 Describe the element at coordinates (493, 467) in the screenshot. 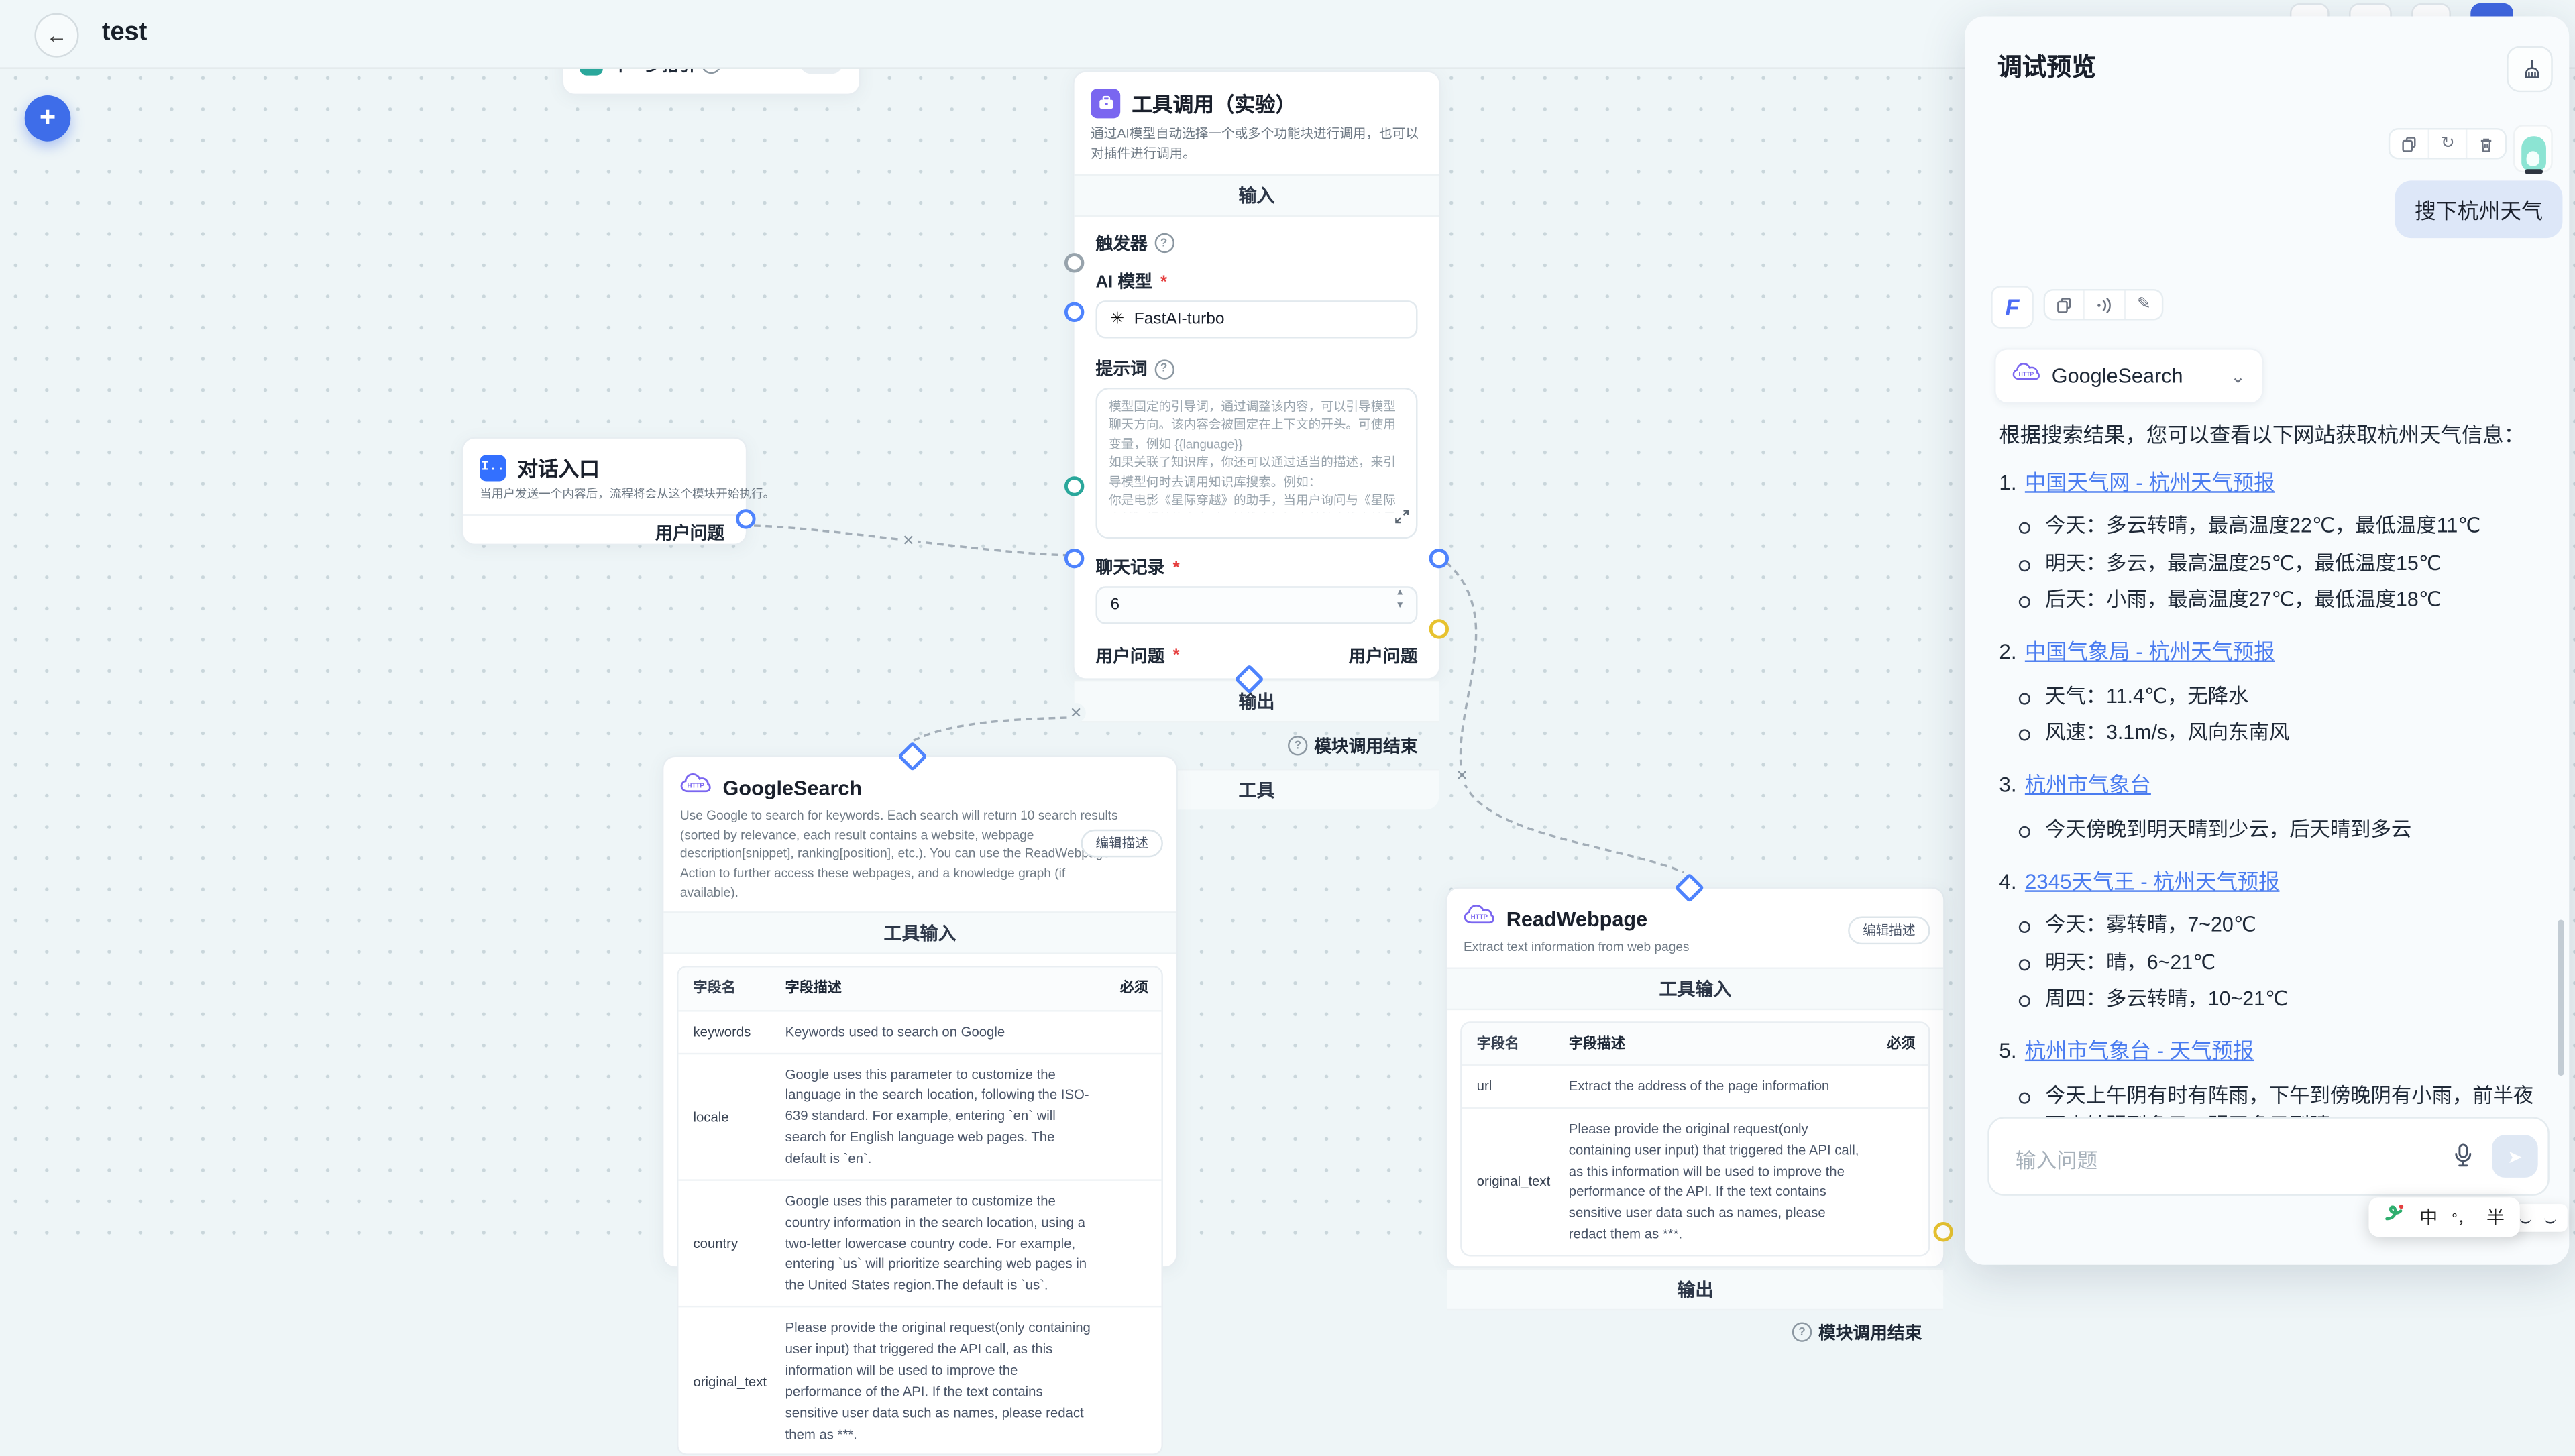

I see `chat-entry-icon: I..` at that location.